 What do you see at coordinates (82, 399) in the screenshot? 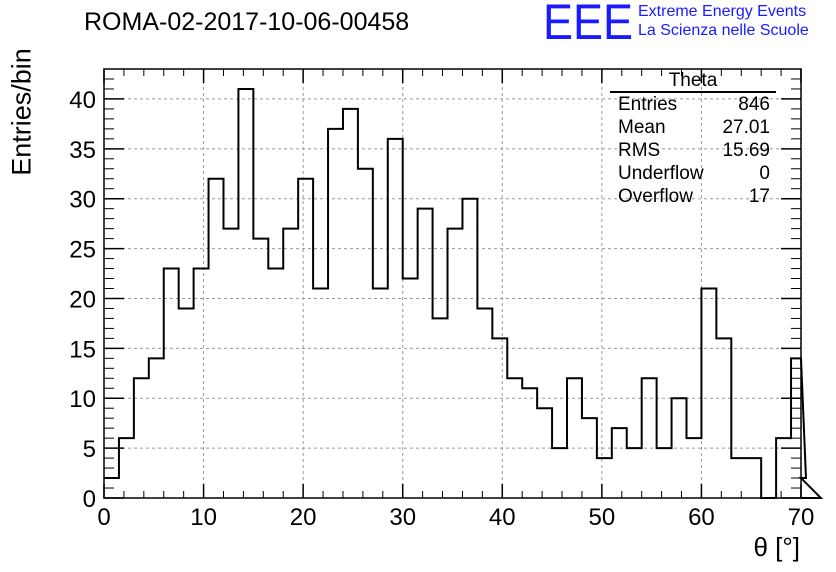
I see `y-tick-label: 10` at bounding box center [82, 399].